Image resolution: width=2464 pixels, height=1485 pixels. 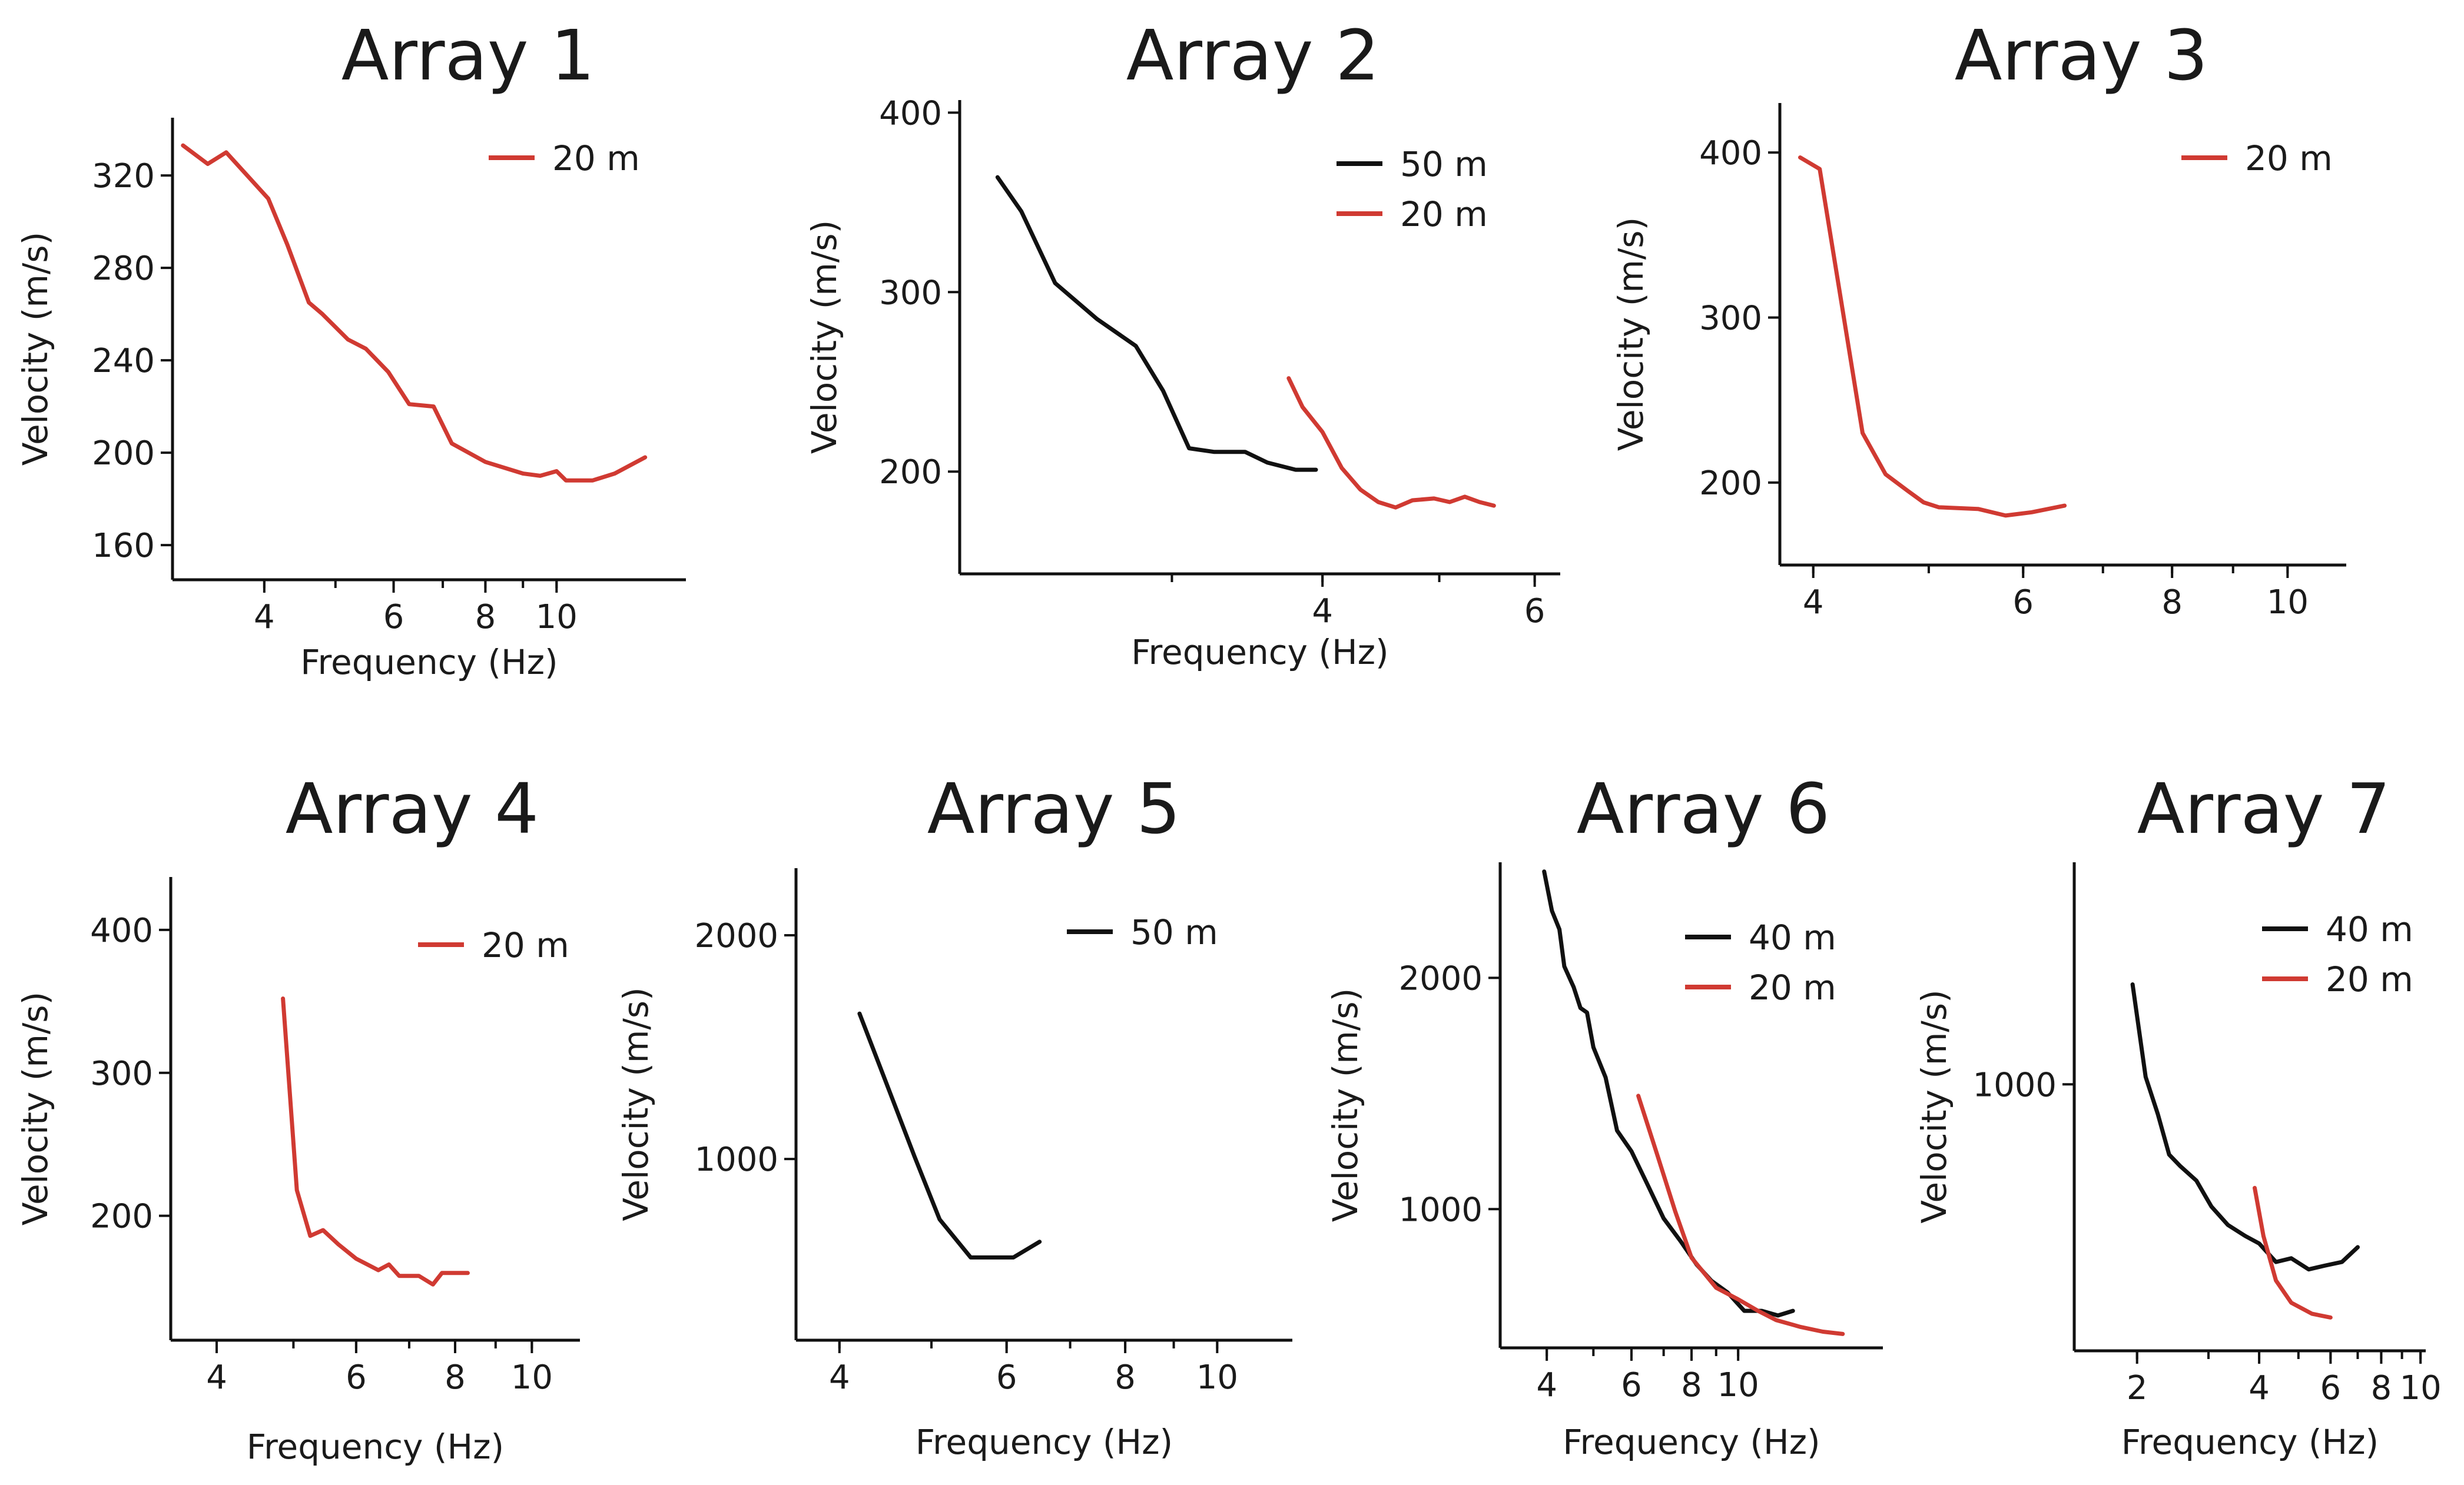 I want to click on y-tick-label: 2000, so click(x=736, y=936).